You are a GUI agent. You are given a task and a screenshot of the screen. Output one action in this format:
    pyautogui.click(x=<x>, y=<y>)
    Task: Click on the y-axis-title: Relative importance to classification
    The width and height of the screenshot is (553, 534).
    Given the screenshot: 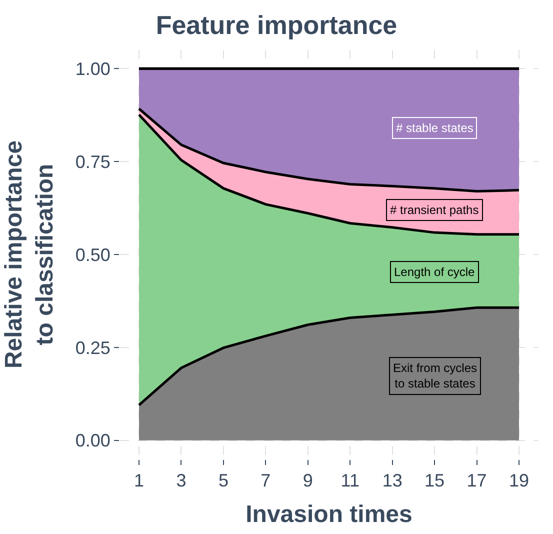 What is the action you would take?
    pyautogui.click(x=29, y=254)
    